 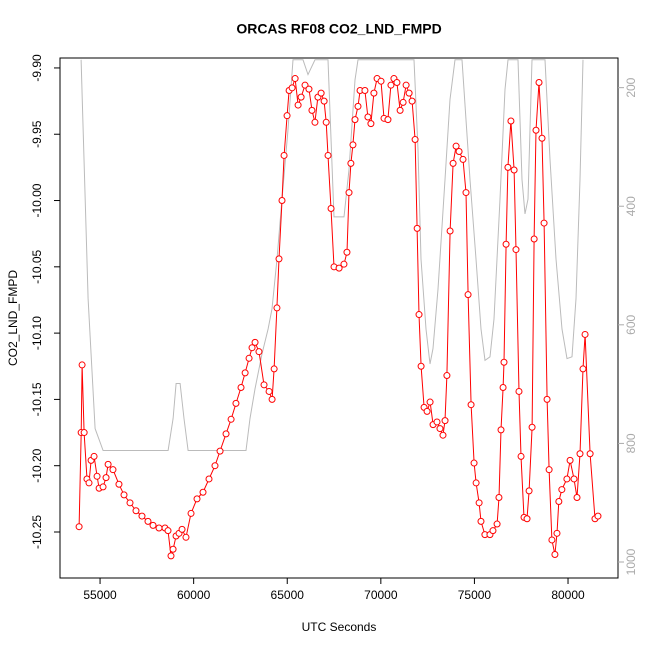 What do you see at coordinates (37, 532) in the screenshot?
I see `y-tick-label: -10.25` at bounding box center [37, 532].